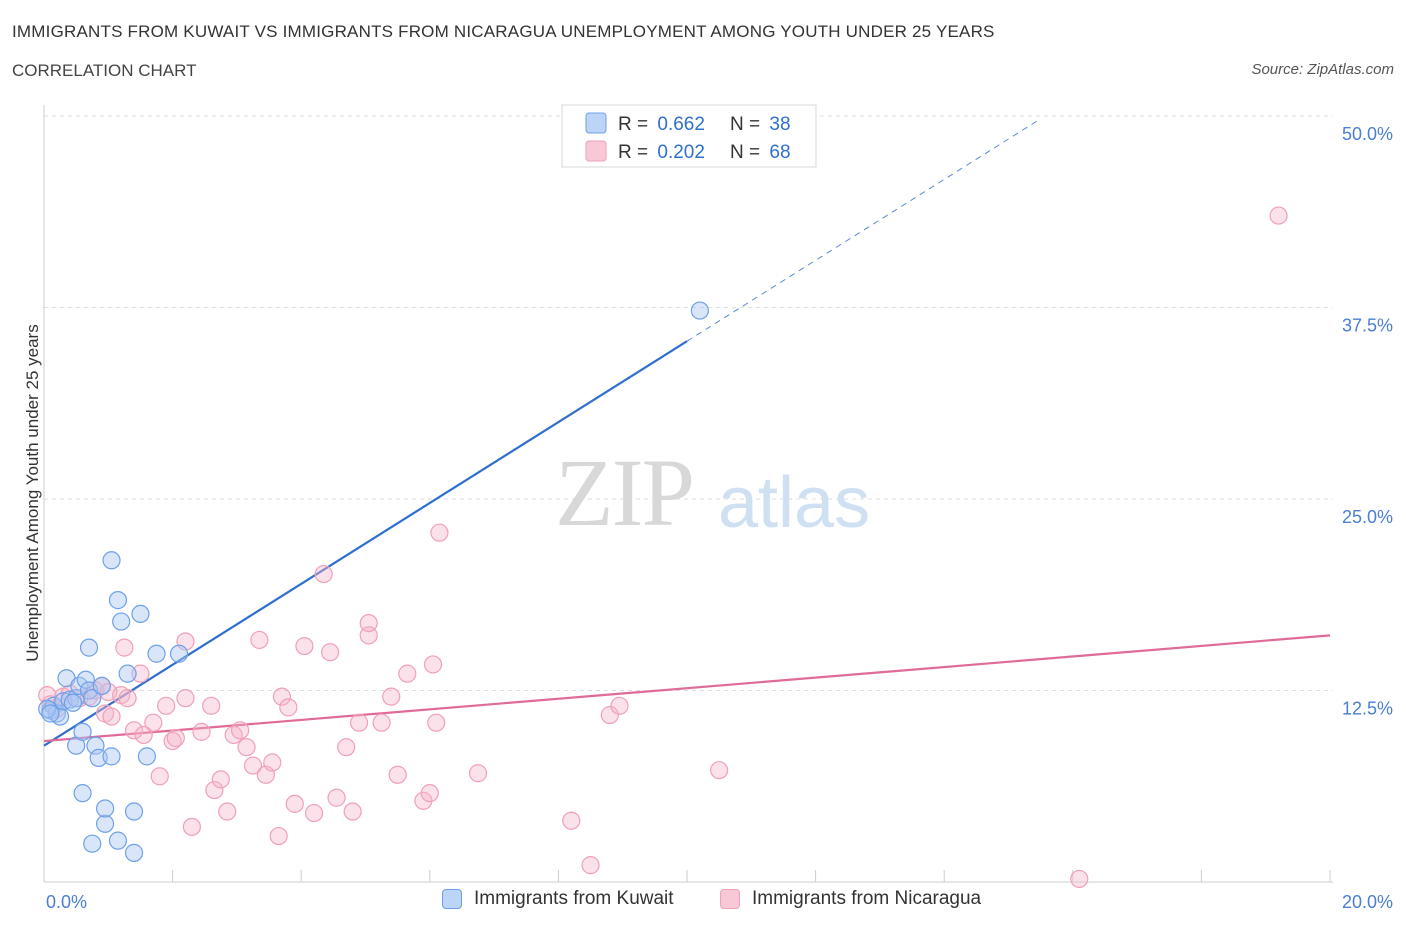  Describe the element at coordinates (635, 124) in the screenshot. I see `legend-kuwait-r-label: R =` at that location.